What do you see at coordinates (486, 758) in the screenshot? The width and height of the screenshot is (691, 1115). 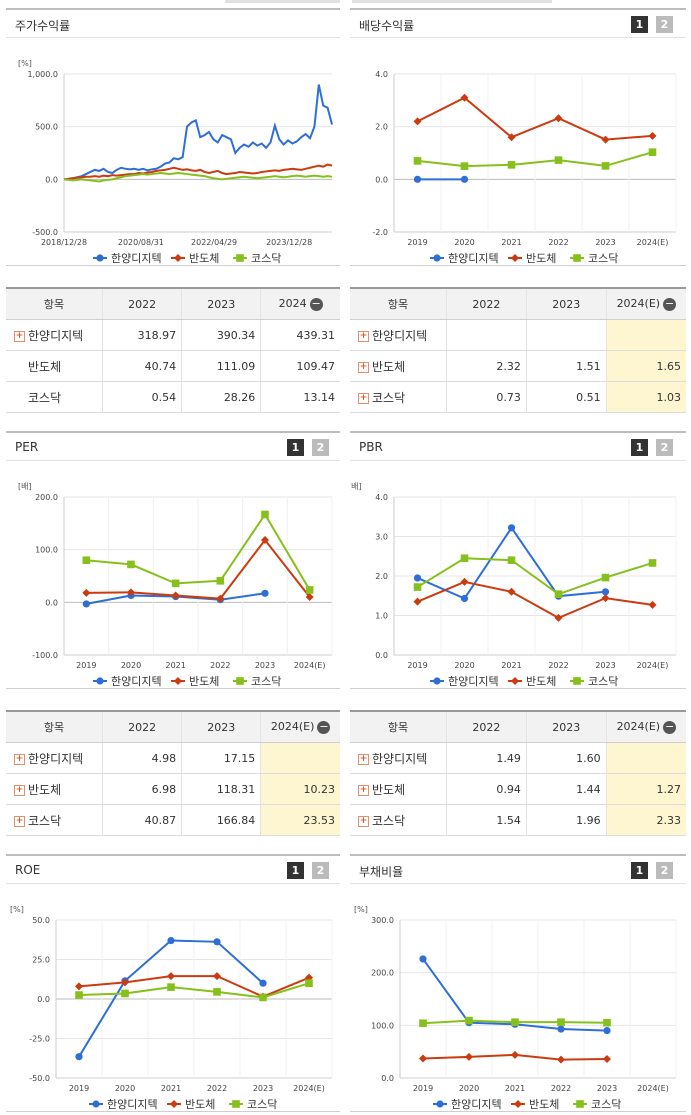 I see `table-cell: 1.49` at bounding box center [486, 758].